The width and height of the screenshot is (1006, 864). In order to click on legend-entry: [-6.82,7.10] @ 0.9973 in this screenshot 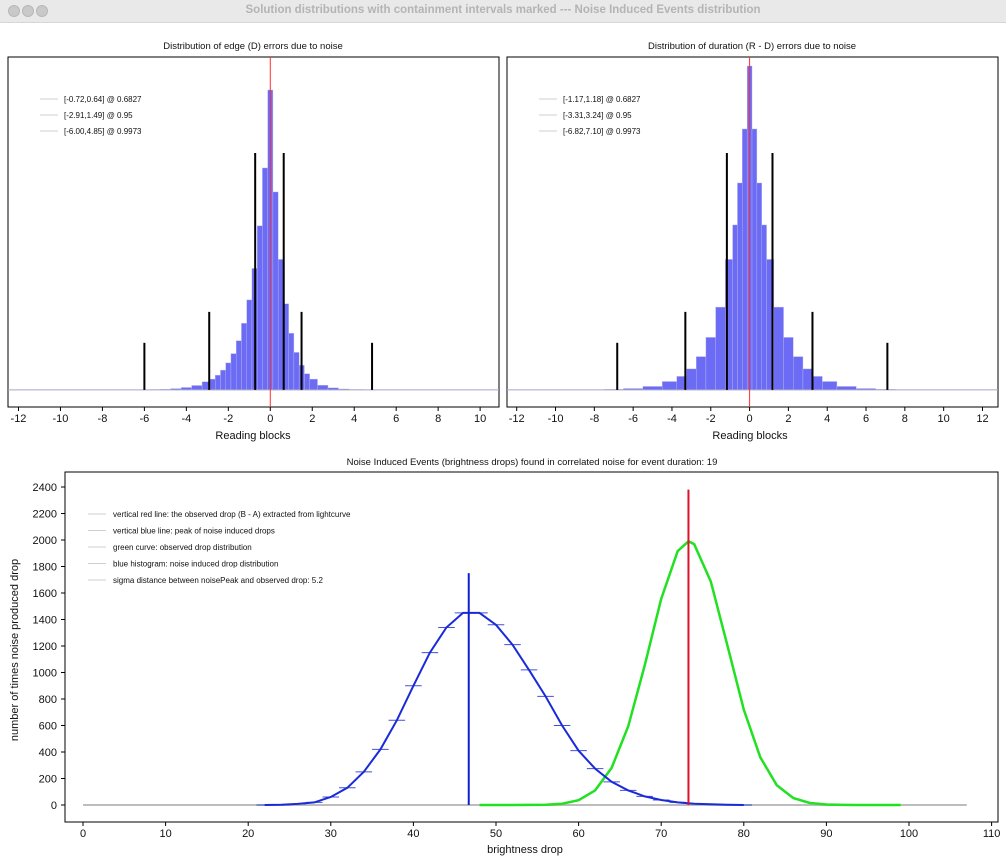, I will do `click(602, 131)`.